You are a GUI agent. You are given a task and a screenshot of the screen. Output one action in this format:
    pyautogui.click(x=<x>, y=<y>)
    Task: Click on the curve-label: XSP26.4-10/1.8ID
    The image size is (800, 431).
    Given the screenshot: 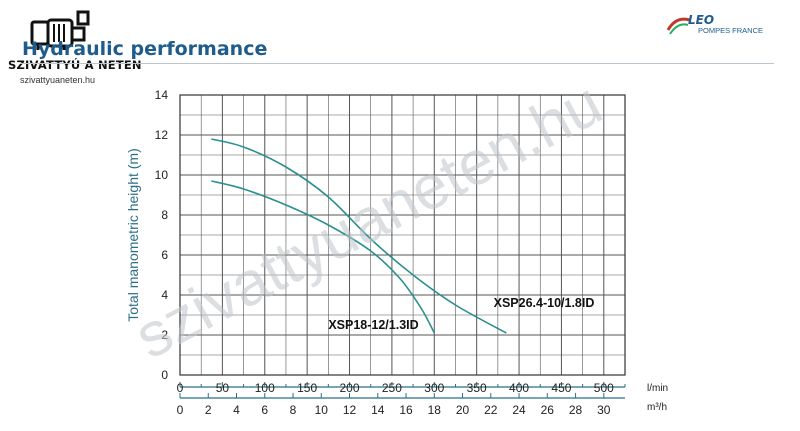 What is the action you would take?
    pyautogui.click(x=544, y=303)
    